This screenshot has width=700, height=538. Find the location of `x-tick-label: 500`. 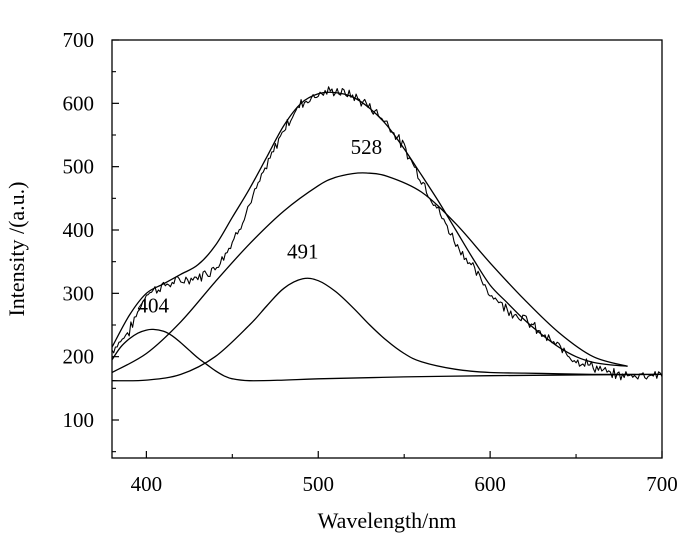

x-tick-label: 500 is located at coordinates (319, 484).